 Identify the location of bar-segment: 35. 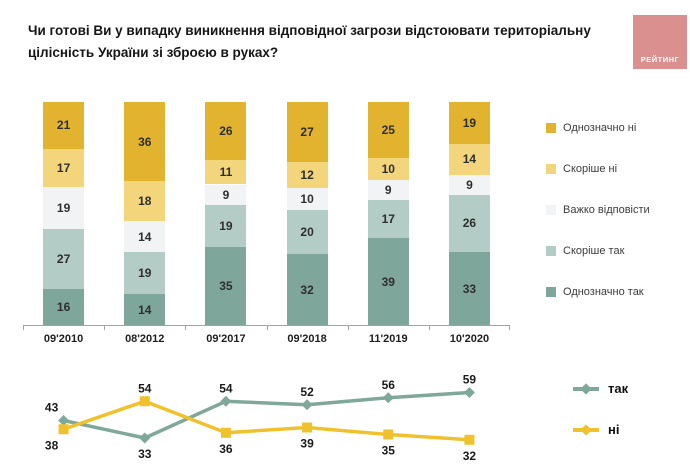
(226, 285).